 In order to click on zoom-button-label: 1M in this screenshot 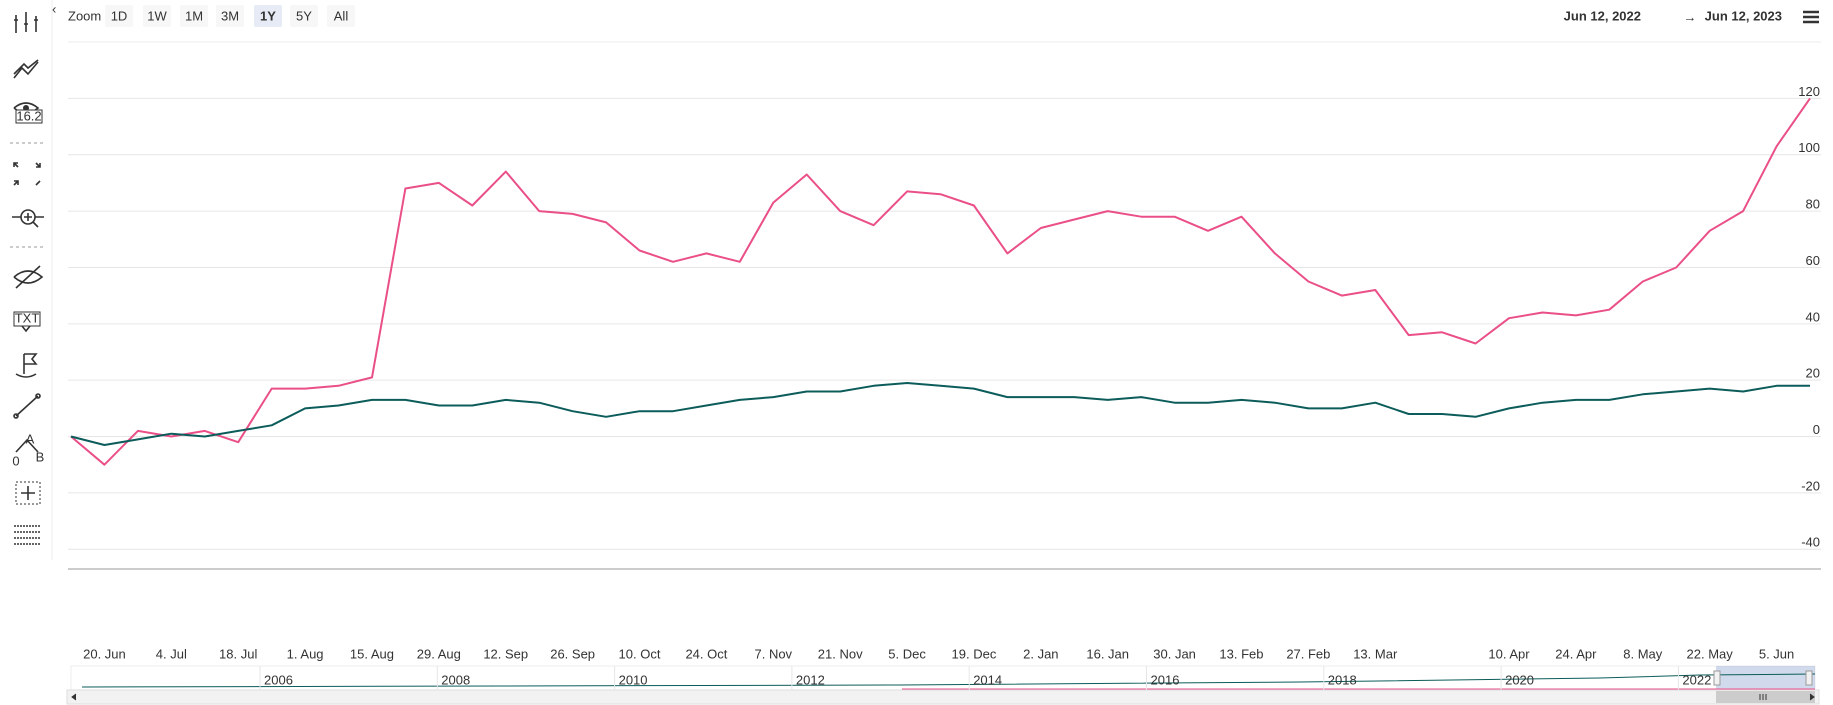, I will do `click(194, 15)`.